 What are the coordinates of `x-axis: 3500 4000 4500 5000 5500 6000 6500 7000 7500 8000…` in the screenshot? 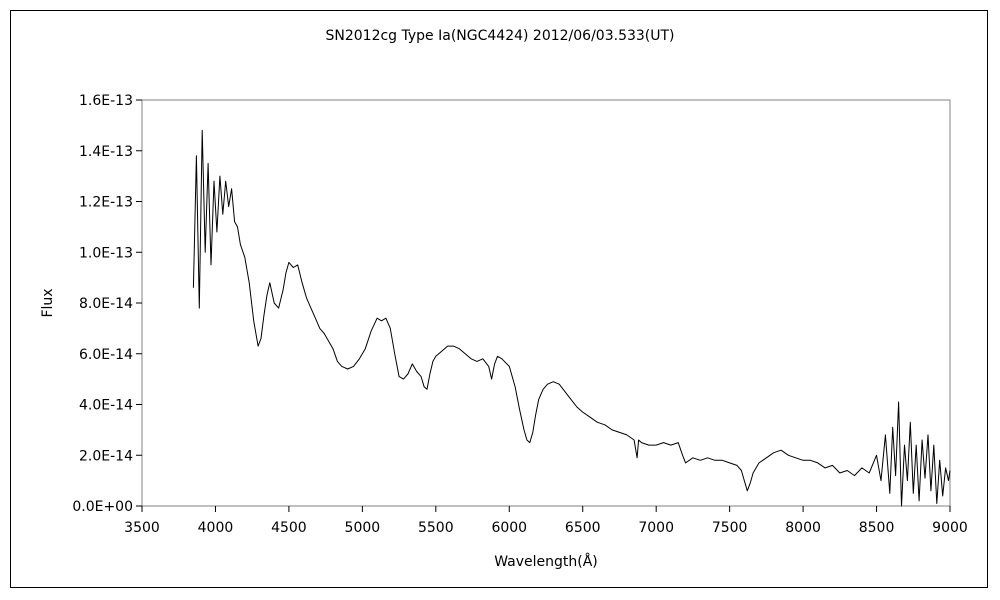 It's located at (546, 521).